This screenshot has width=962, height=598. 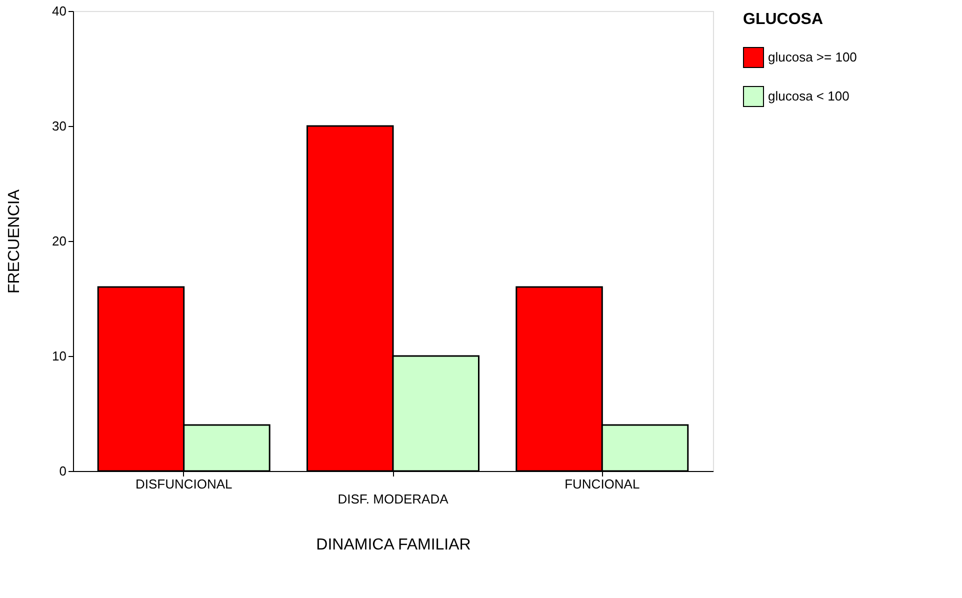 I want to click on y-tick-label: 40, so click(x=59, y=11).